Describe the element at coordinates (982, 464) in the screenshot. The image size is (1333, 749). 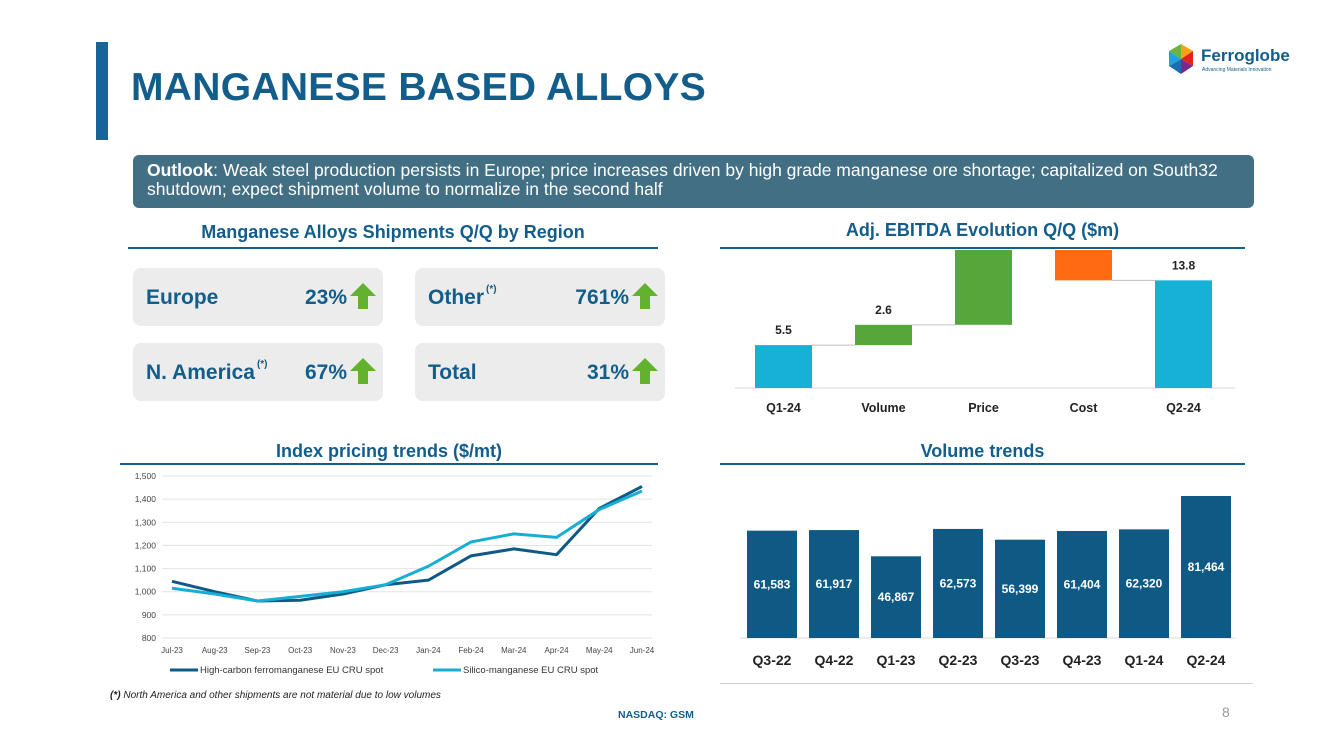
I see `volume-title-rule` at that location.